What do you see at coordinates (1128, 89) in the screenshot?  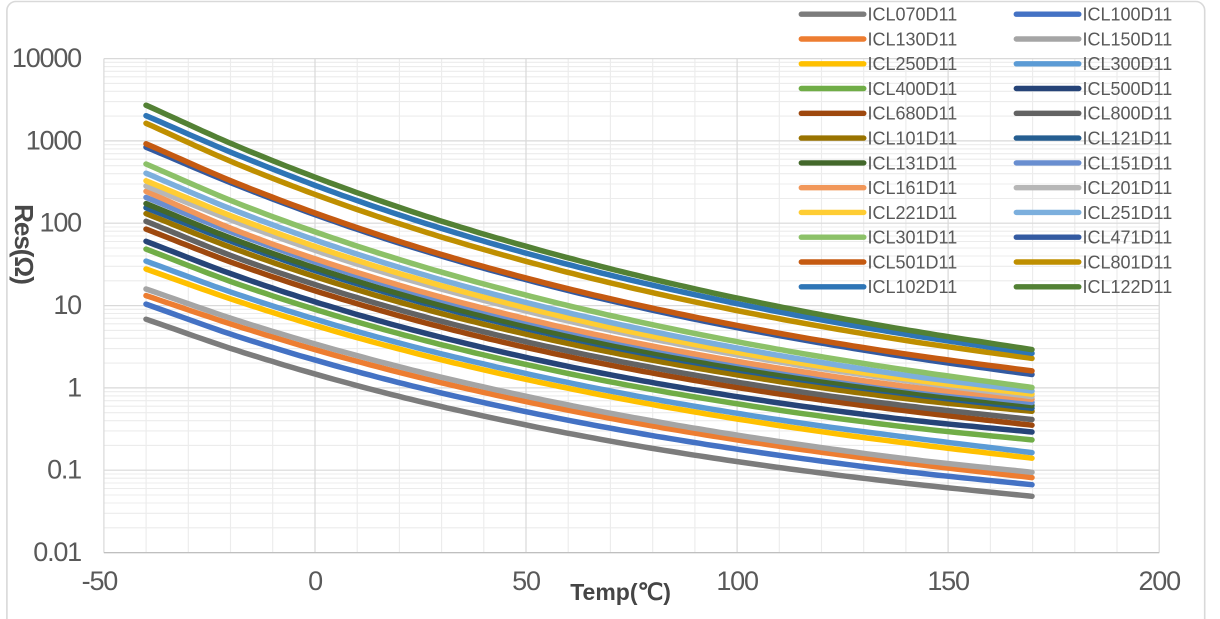 I see `svg-text: ICL500D11` at bounding box center [1128, 89].